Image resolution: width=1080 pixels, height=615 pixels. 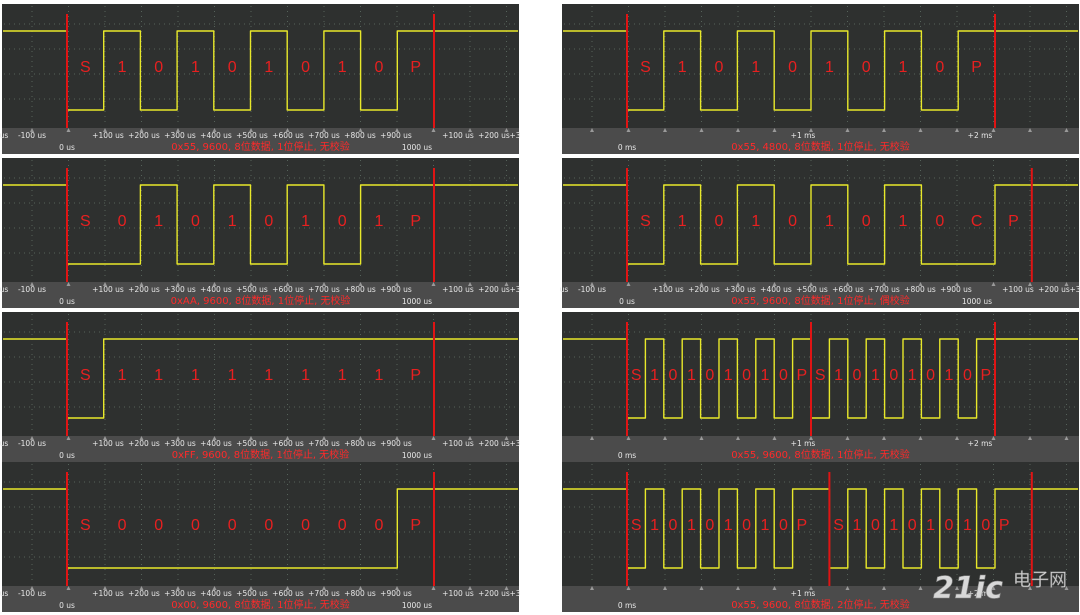 What do you see at coordinates (803, 135) in the screenshot?
I see `axis-tick-label: +1 ms` at bounding box center [803, 135].